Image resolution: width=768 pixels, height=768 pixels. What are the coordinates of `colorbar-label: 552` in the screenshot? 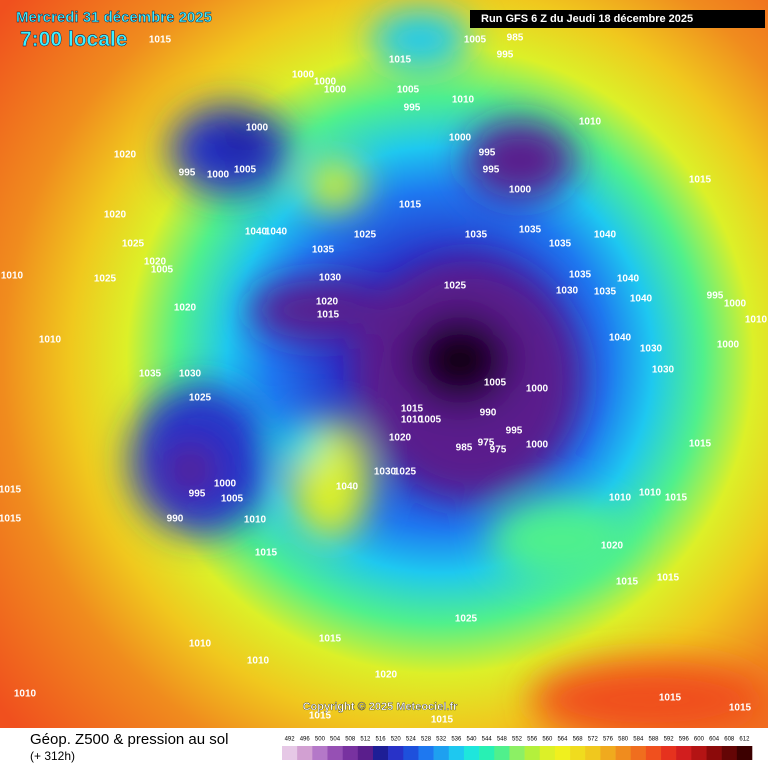 It's located at (517, 740).